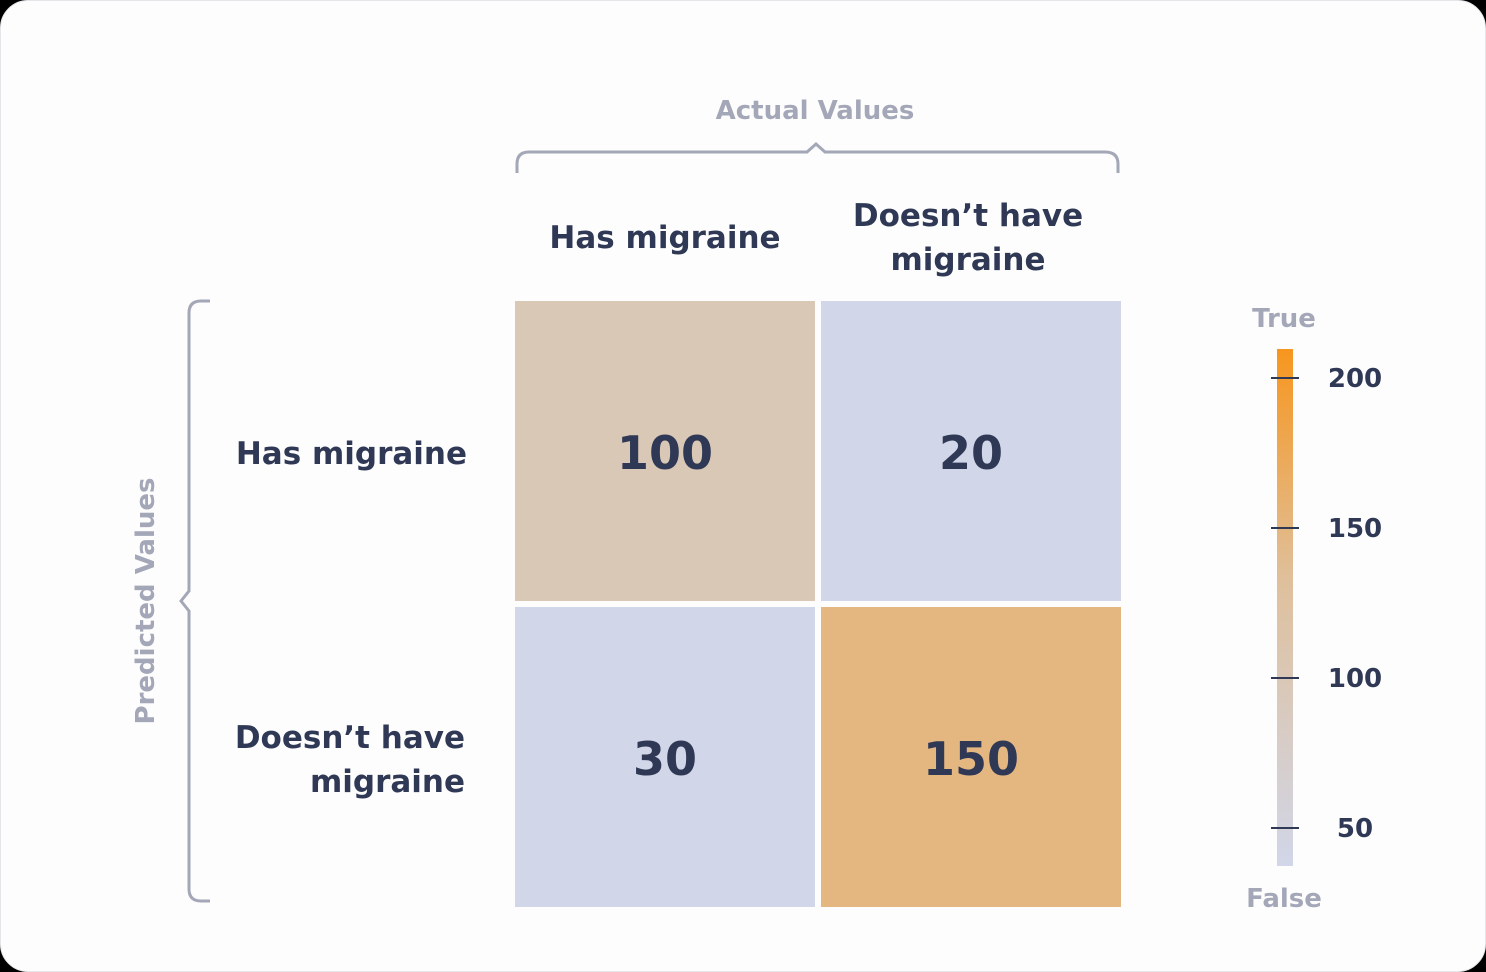  Describe the element at coordinates (1355, 379) in the screenshot. I see `colorbar-tick-label: 200` at that location.